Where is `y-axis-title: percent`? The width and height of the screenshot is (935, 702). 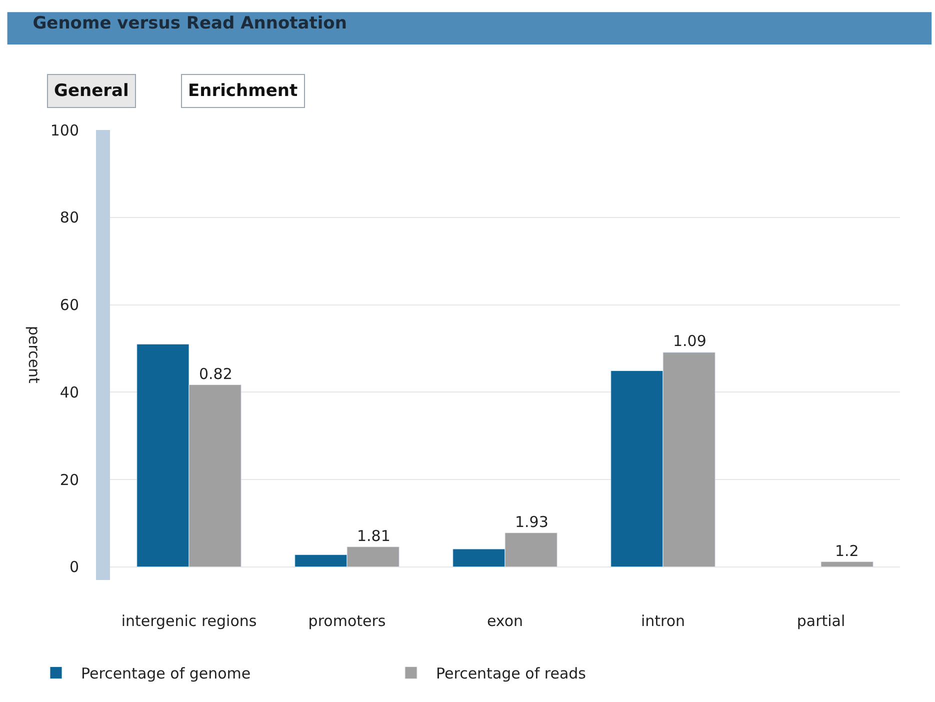 y-axis-title: percent is located at coordinates (34, 355).